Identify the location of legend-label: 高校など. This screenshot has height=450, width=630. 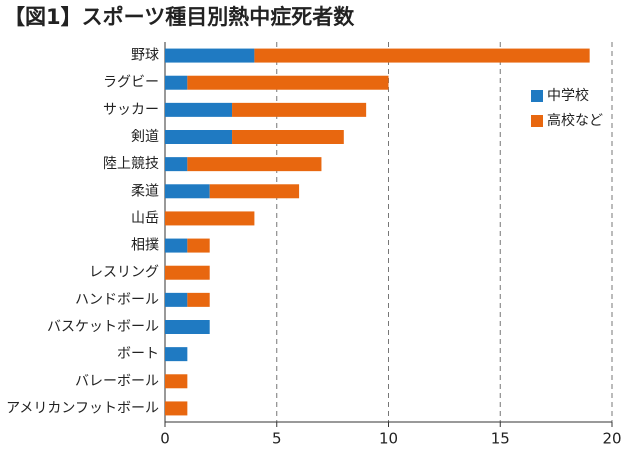
(575, 120).